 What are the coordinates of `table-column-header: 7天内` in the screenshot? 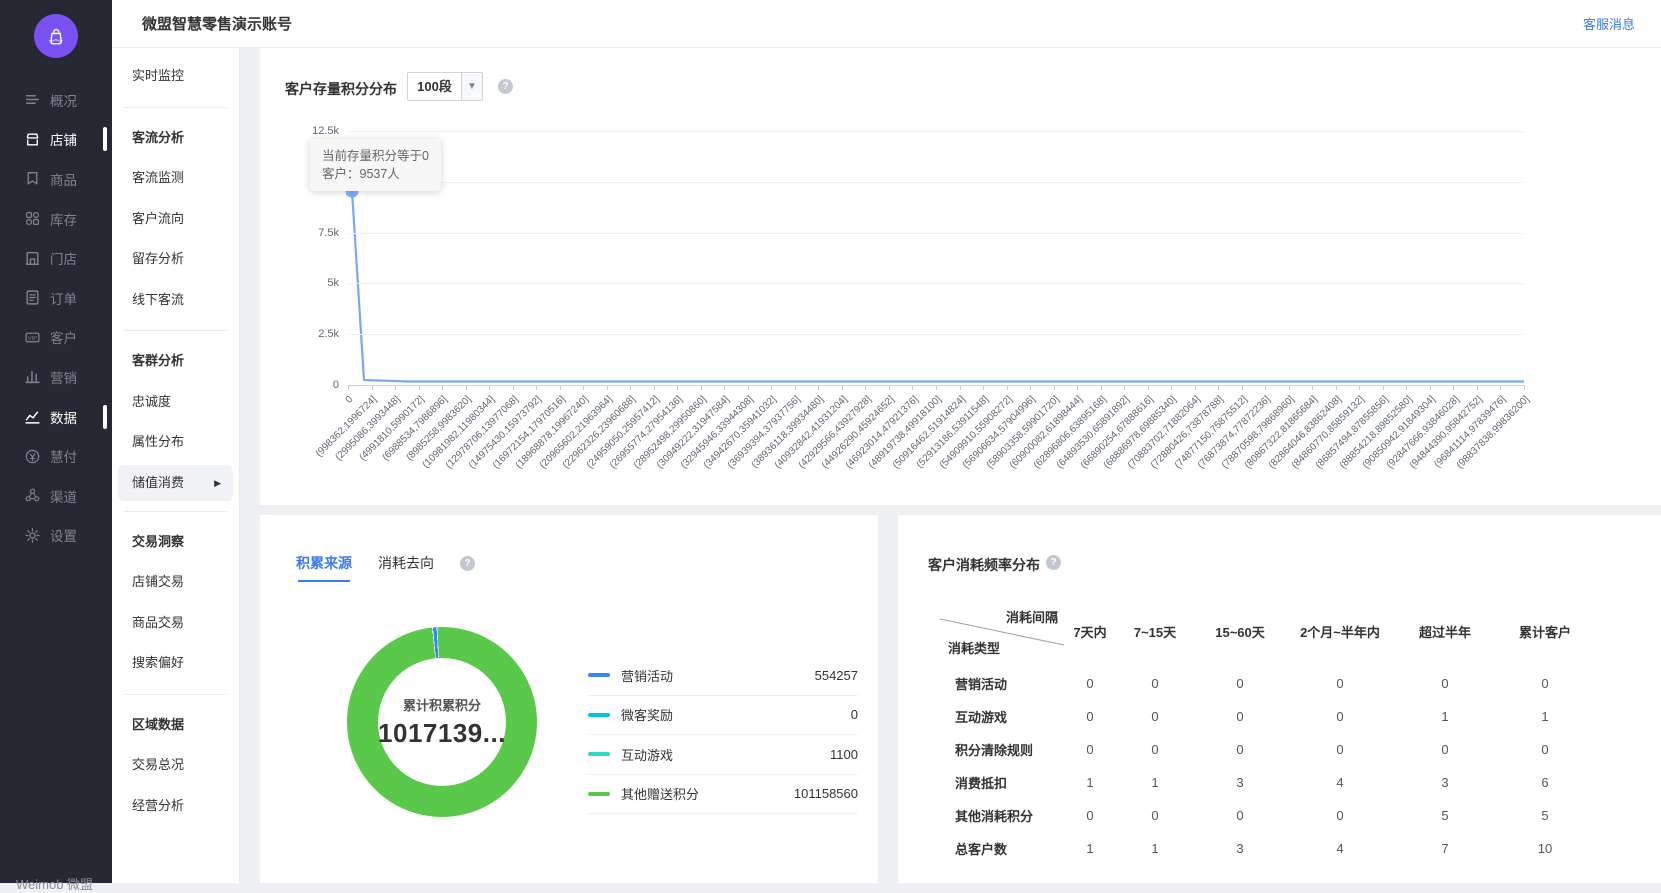 It's located at (1090, 632).